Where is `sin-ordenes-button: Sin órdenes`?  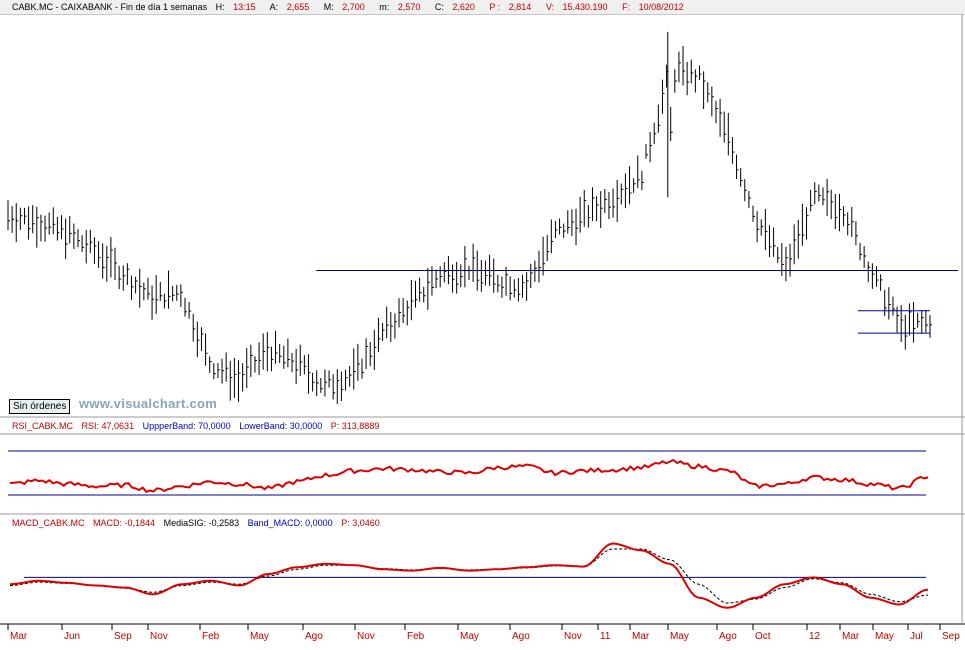
sin-ordenes-button: Sin órdenes is located at coordinates (40, 406).